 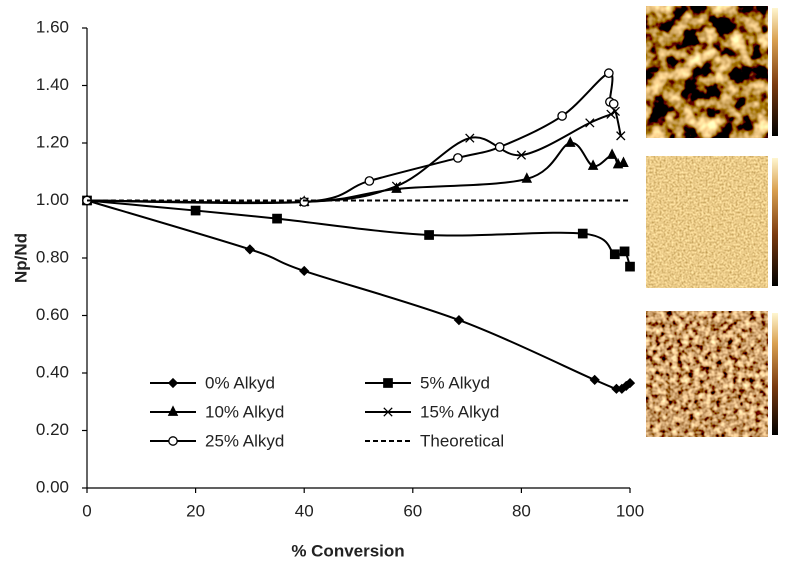 What do you see at coordinates (240, 382) in the screenshot?
I see `legend-label: 0% Alkyd` at bounding box center [240, 382].